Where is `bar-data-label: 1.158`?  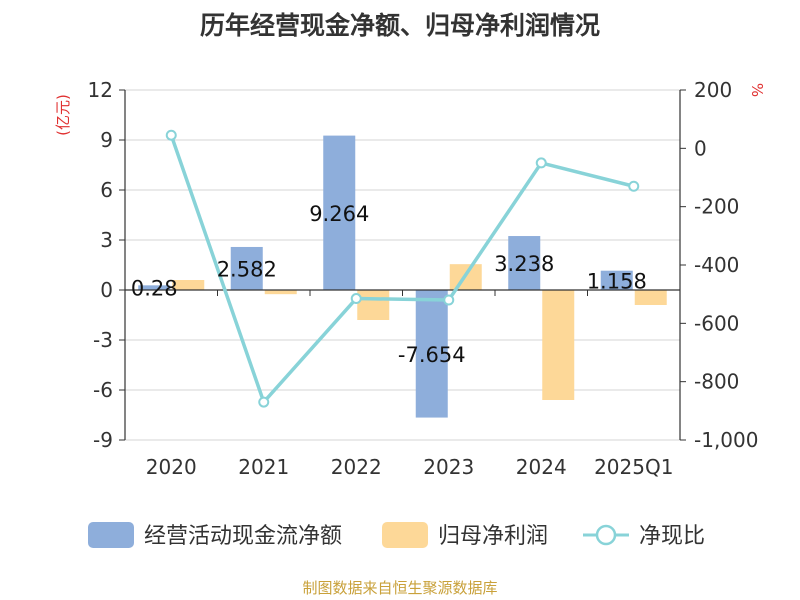 bar-data-label: 1.158 is located at coordinates (617, 281).